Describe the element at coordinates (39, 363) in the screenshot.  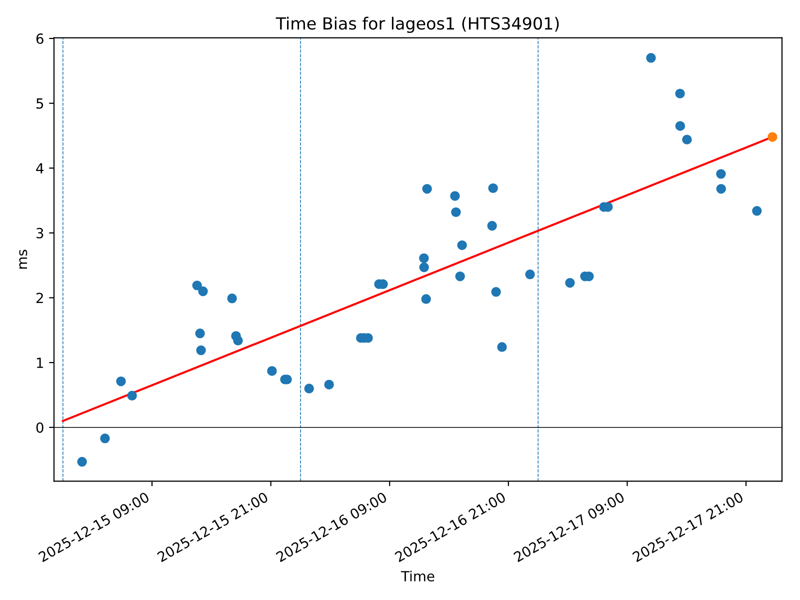
I see `y-tick-label: 1` at that location.